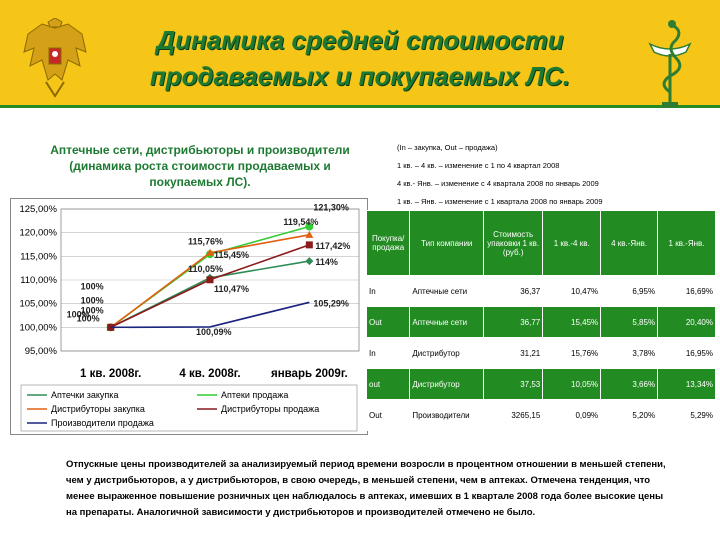 The width and height of the screenshot is (720, 540). Describe the element at coordinates (326, 262) in the screenshot. I see `data-label: 114%` at that location.